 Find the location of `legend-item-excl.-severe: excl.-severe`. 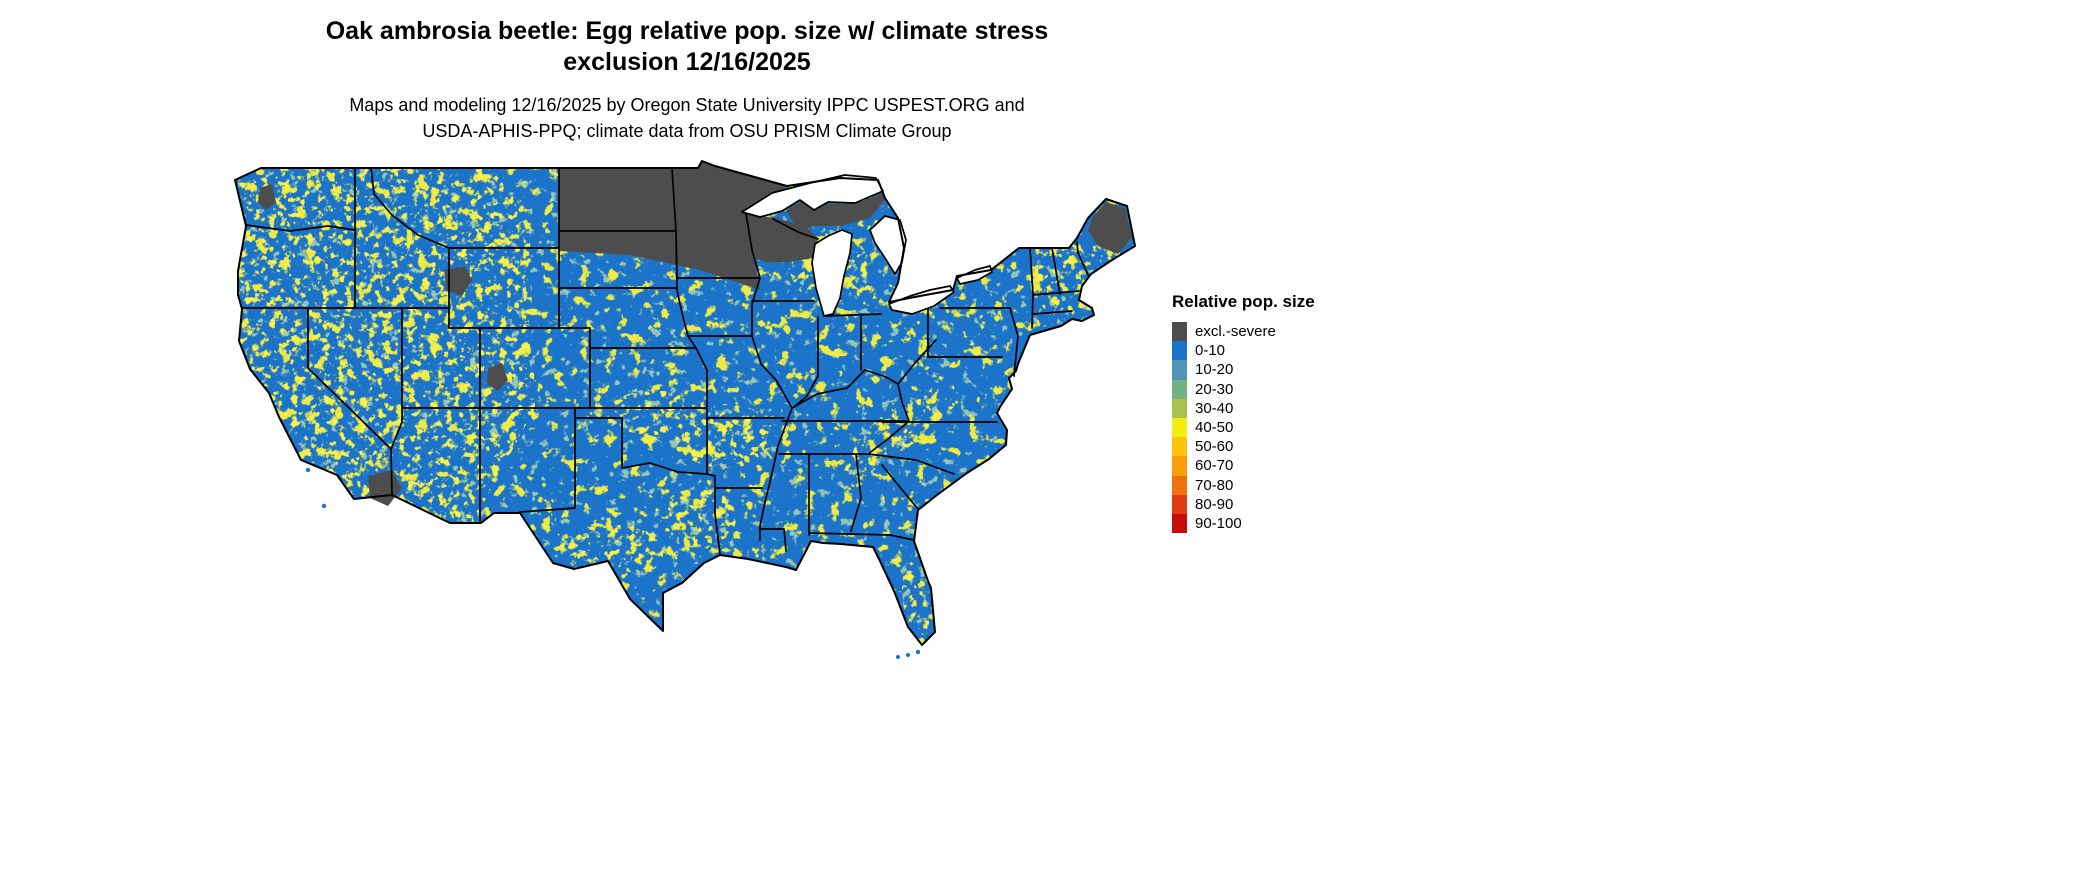

legend-item-excl.-severe: excl.-severe is located at coordinates (1282, 332).